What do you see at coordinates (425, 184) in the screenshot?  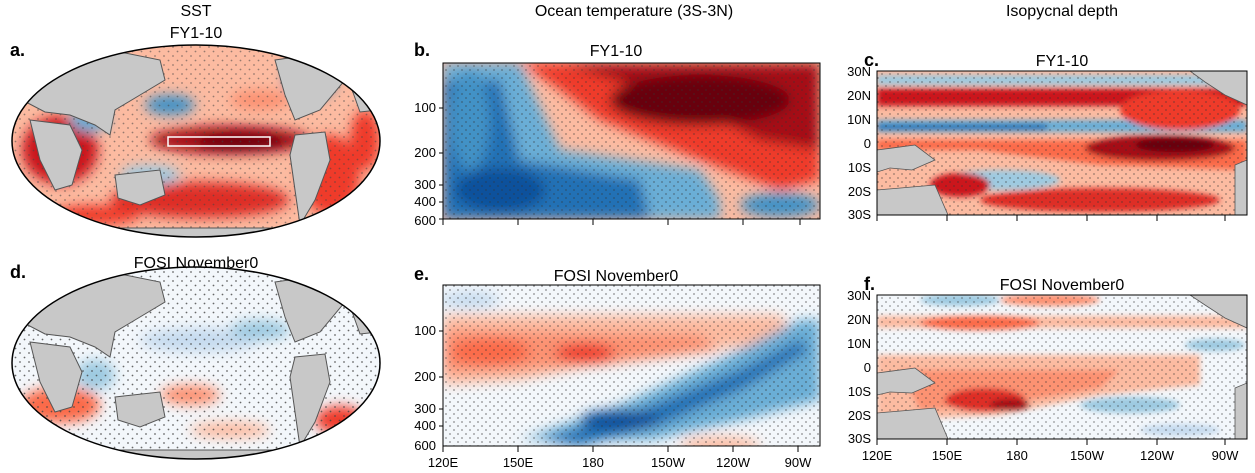 I see `panel-b-ytick: 300` at bounding box center [425, 184].